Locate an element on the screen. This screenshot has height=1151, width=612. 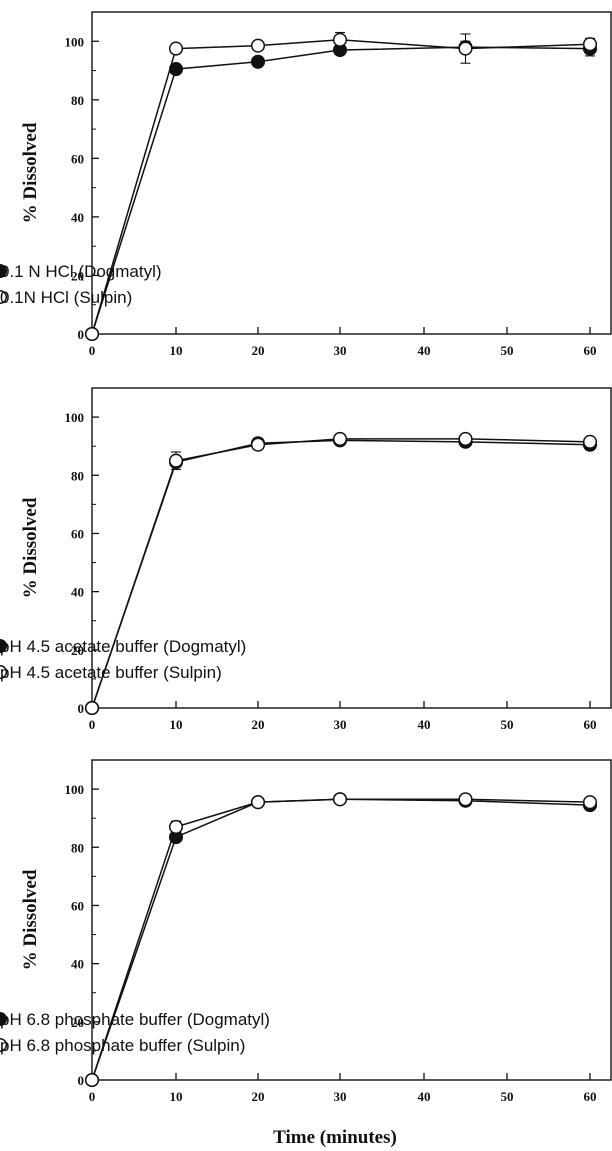
legend-item: 0.1 N HCl (Dogmatyl) is located at coordinates (81, 271).